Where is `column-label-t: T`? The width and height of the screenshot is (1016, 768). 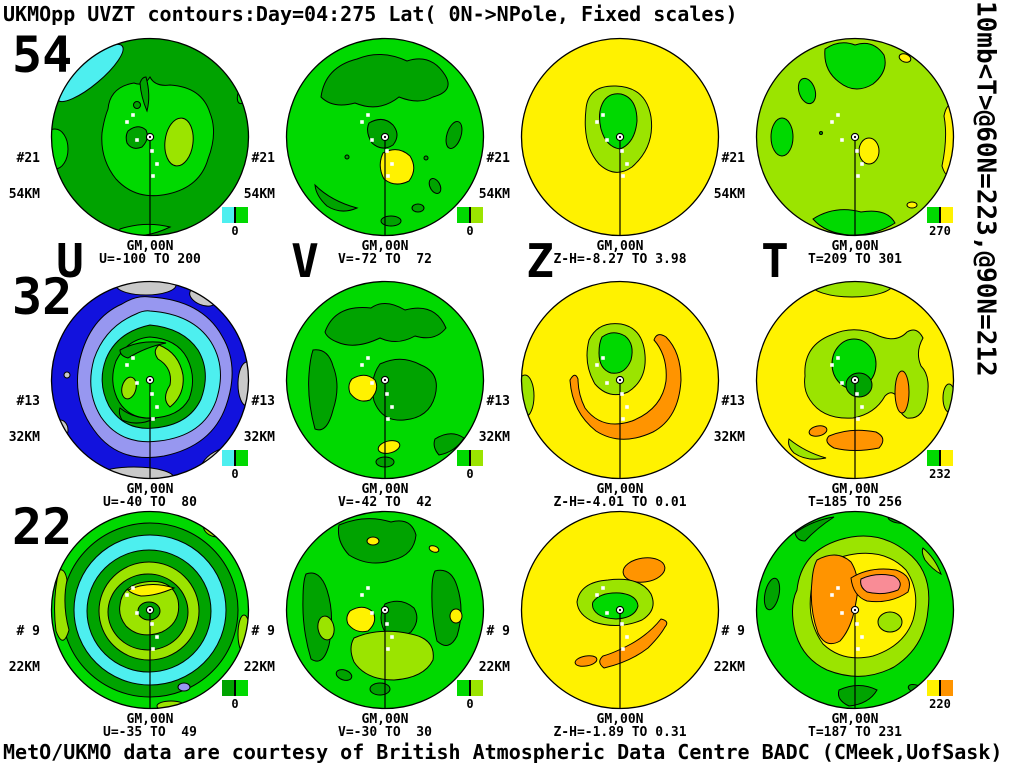
column-label-t: T is located at coordinates (775, 261).